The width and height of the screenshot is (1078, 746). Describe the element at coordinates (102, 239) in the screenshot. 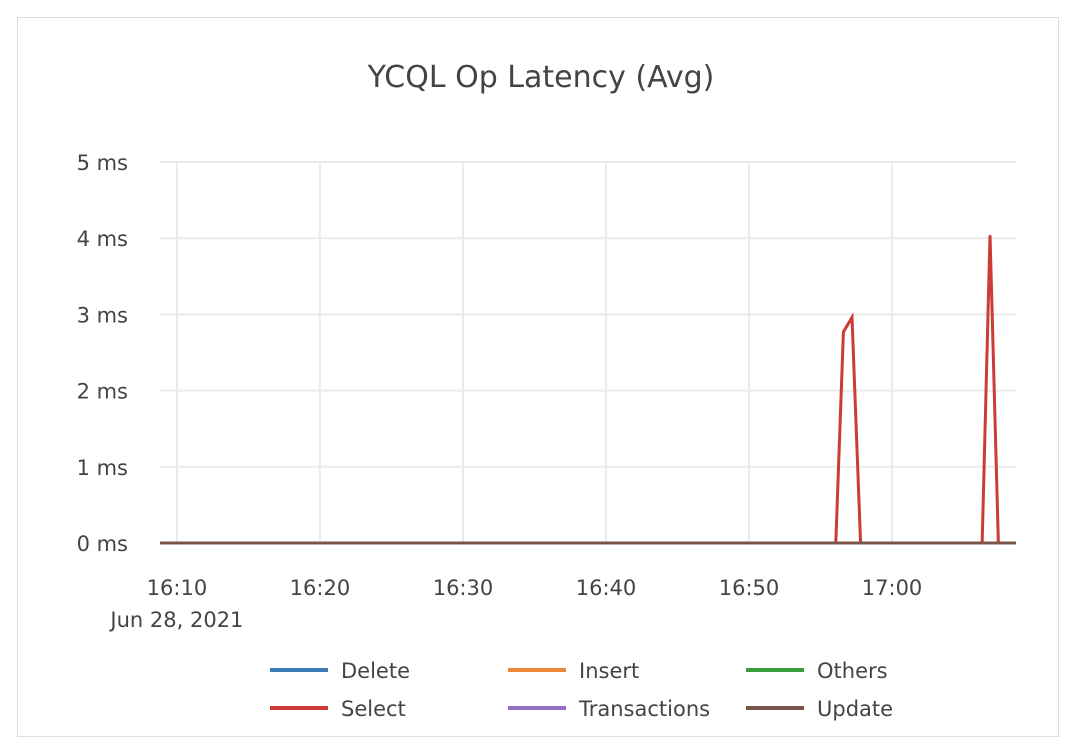

I see `y-tick-label: 4 ms` at that location.